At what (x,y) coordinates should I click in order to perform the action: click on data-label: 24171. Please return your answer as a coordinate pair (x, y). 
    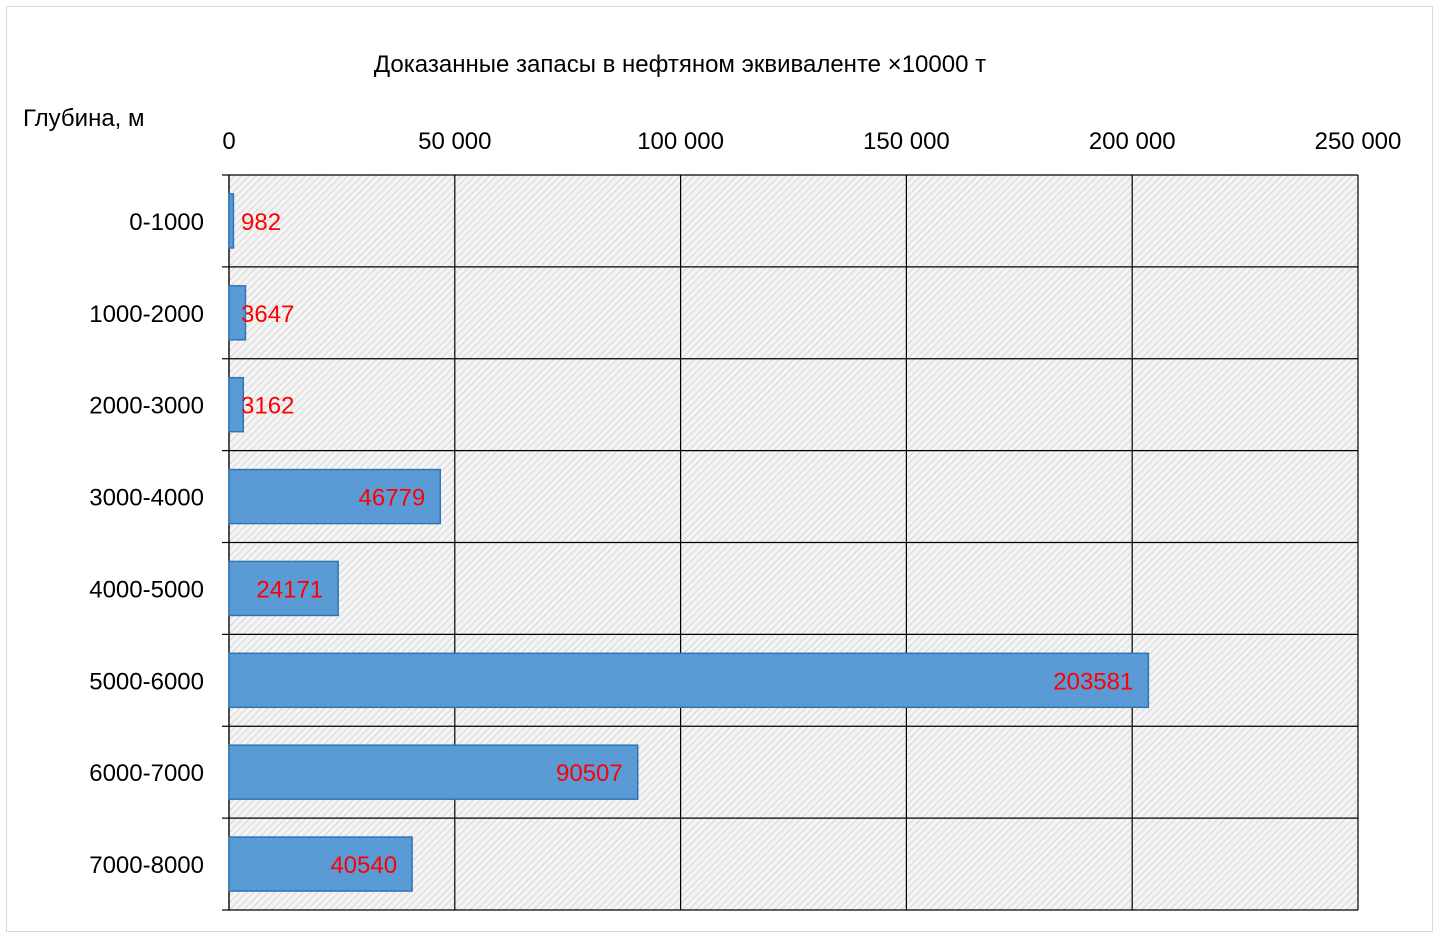
    Looking at the image, I should click on (289, 589).